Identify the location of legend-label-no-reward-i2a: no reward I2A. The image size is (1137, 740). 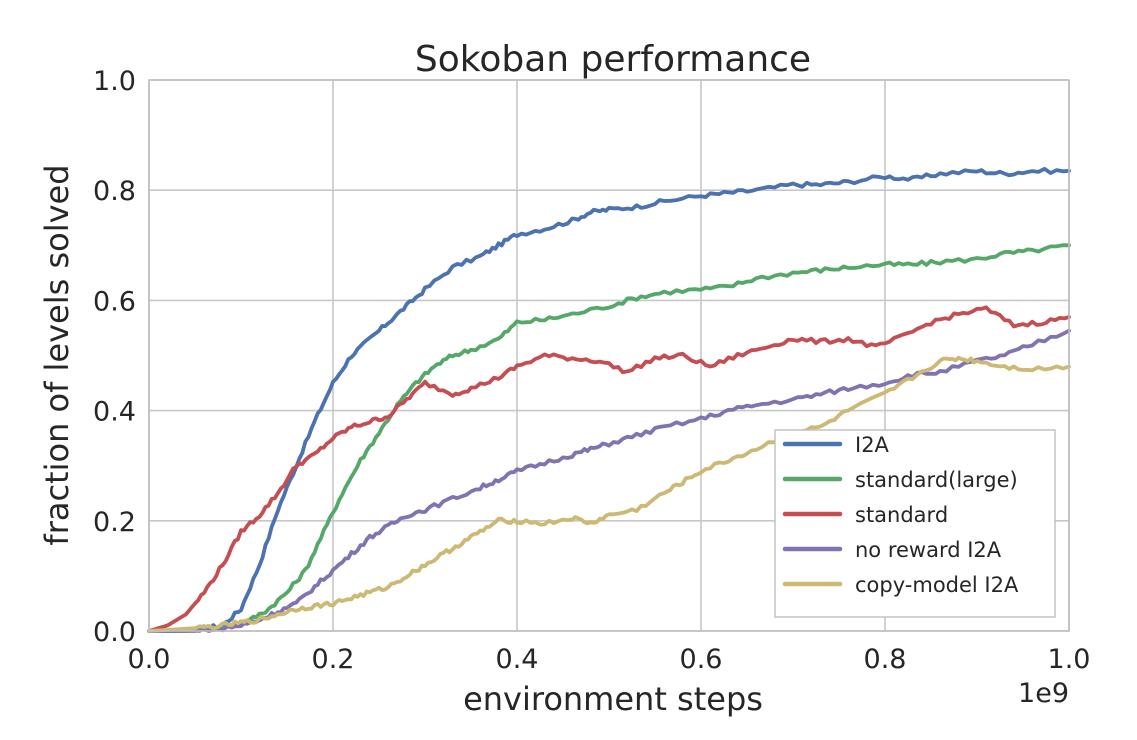
(928, 550).